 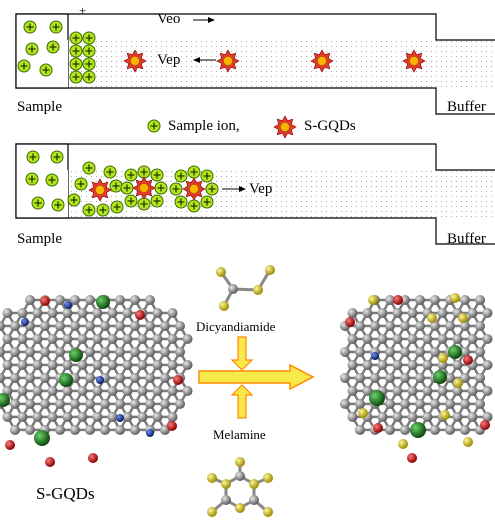 What do you see at coordinates (39, 239) in the screenshot?
I see `sample-label-bottom: Sample` at bounding box center [39, 239].